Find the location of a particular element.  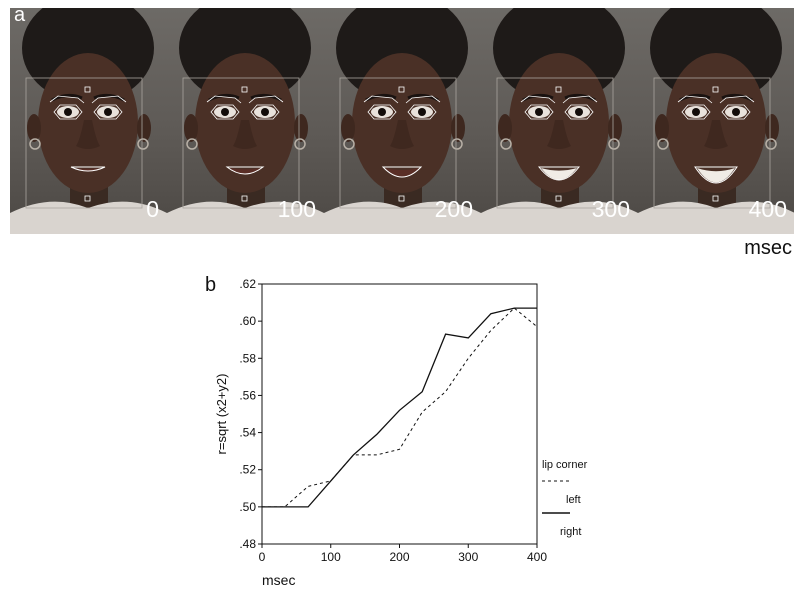

legend-label-left: left is located at coordinates (573, 500).